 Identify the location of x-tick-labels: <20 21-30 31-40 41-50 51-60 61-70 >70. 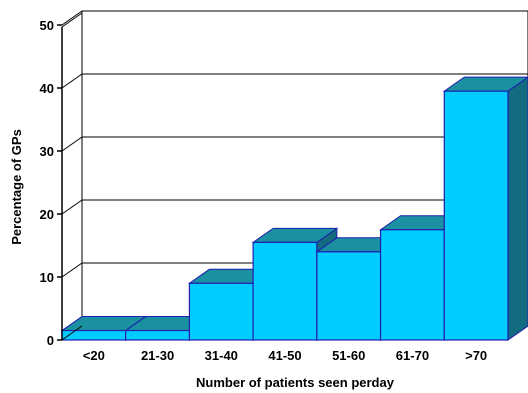
(285, 355).